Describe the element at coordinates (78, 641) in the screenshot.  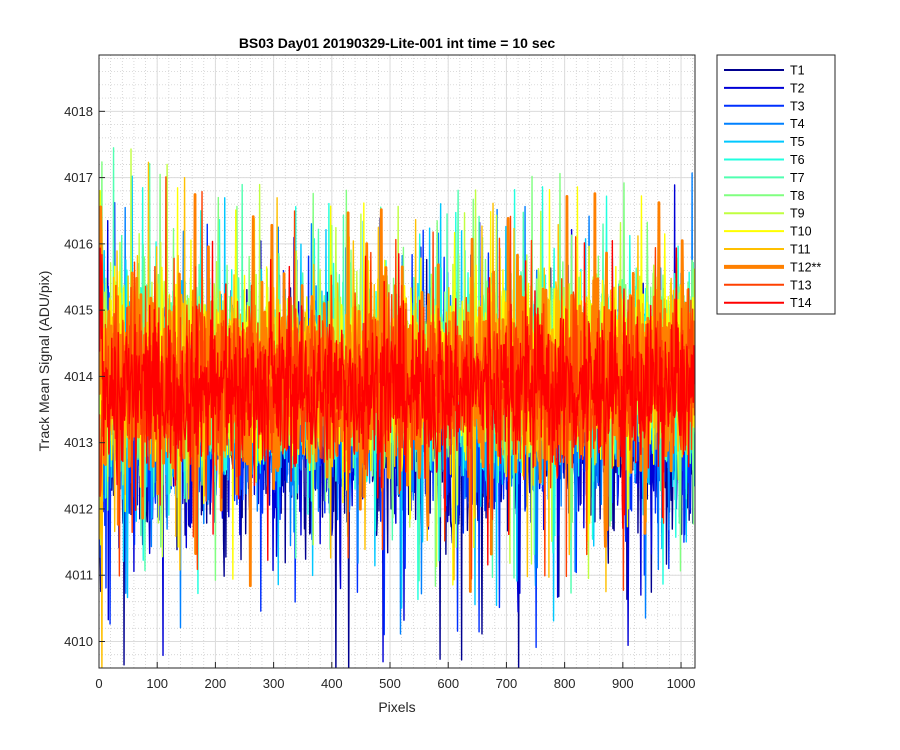
I see `y-tick-label: 4010` at that location.